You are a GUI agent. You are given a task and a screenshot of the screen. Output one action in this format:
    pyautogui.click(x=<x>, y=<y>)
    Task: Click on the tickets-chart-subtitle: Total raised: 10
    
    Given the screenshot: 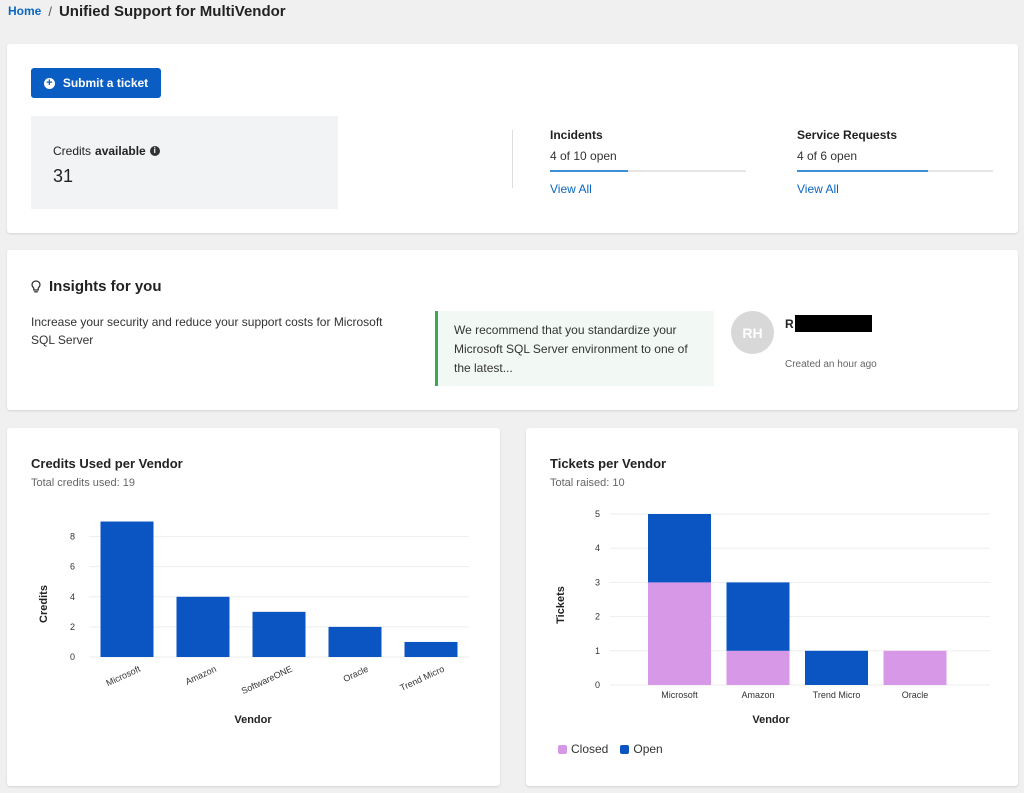 What is the action you would take?
    pyautogui.click(x=587, y=483)
    